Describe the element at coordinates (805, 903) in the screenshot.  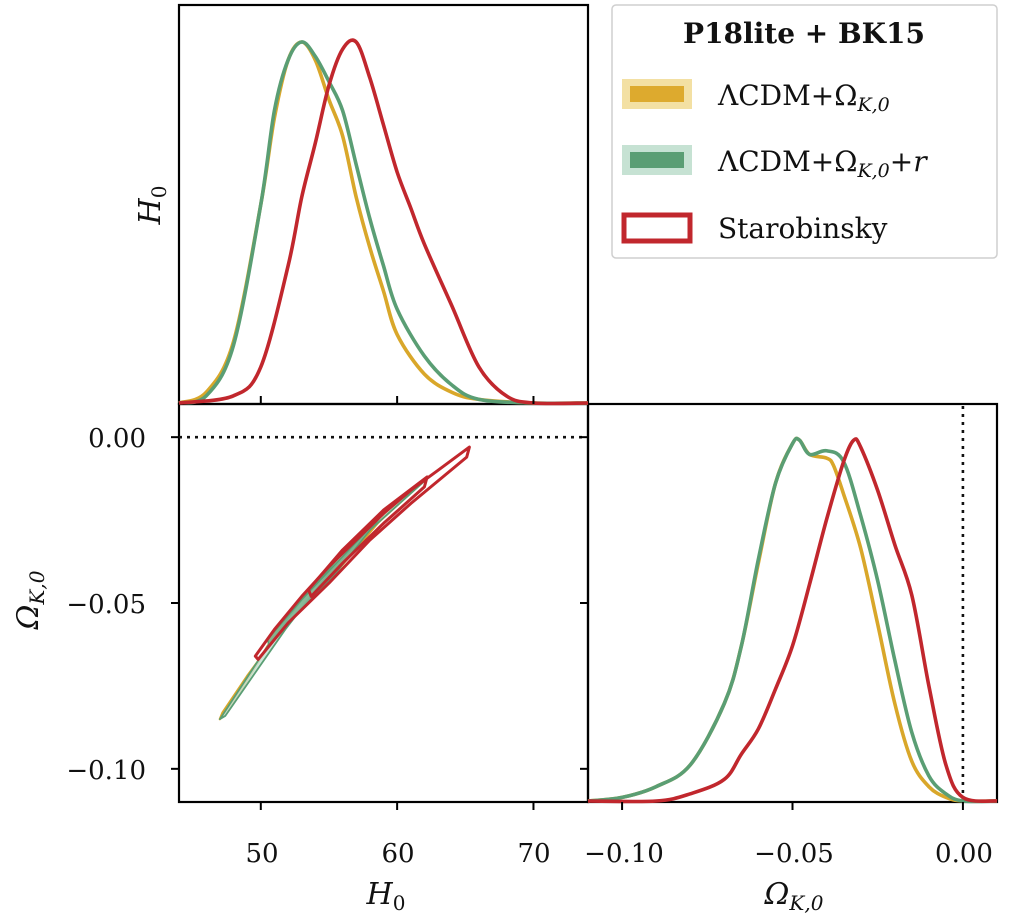
I see `omega-xlabel-subscript: K,0` at that location.